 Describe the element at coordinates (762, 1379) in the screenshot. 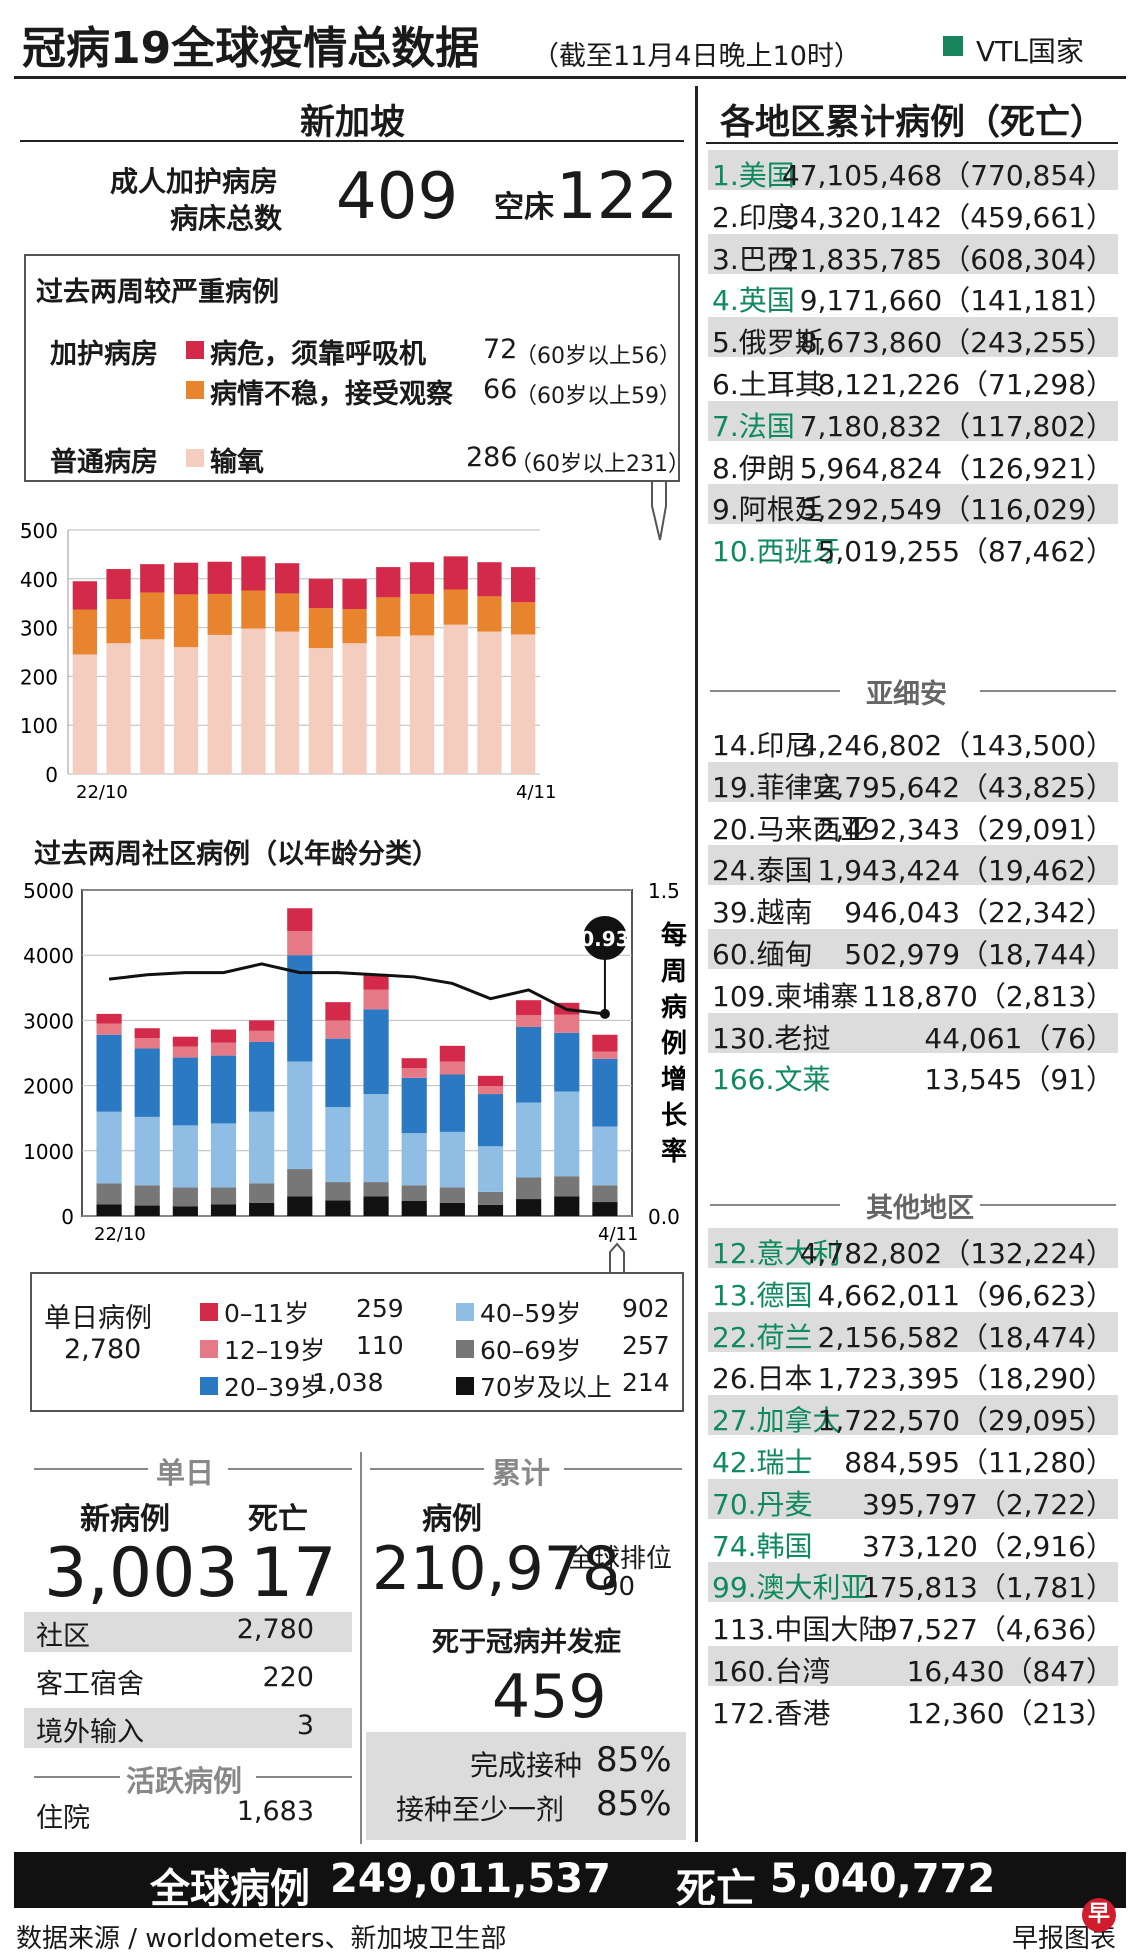

I see `region-name: 26.日本` at that location.